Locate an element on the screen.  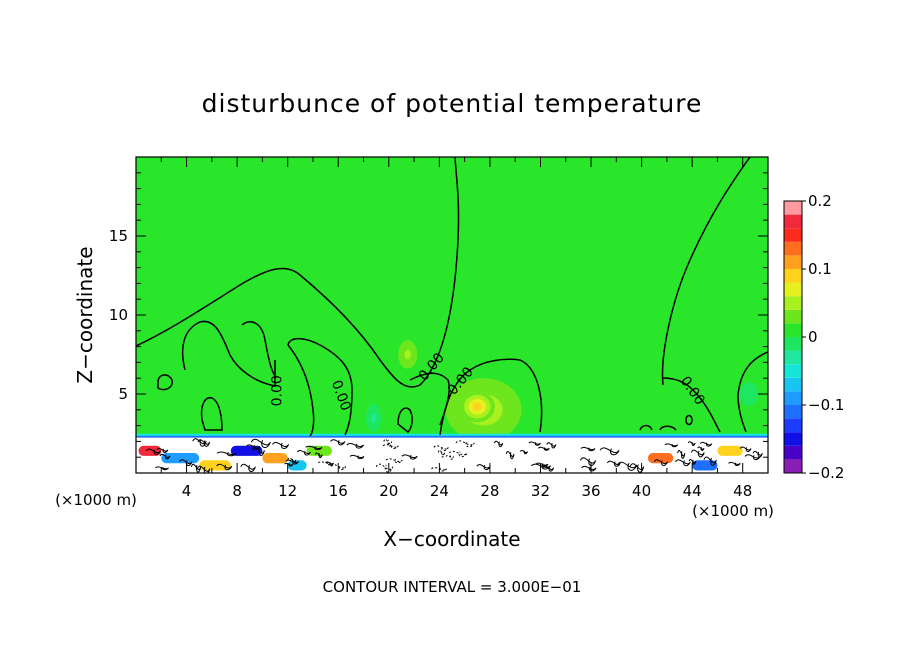
y-tick-label: 15 is located at coordinates (118, 236).